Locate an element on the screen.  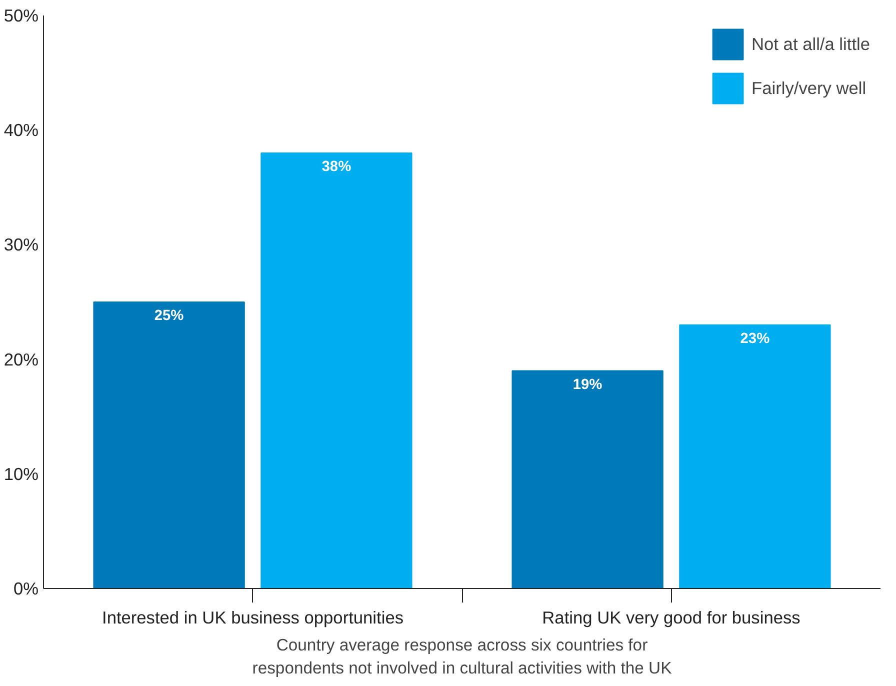
legend-label: Fairly/very well is located at coordinates (809, 88).